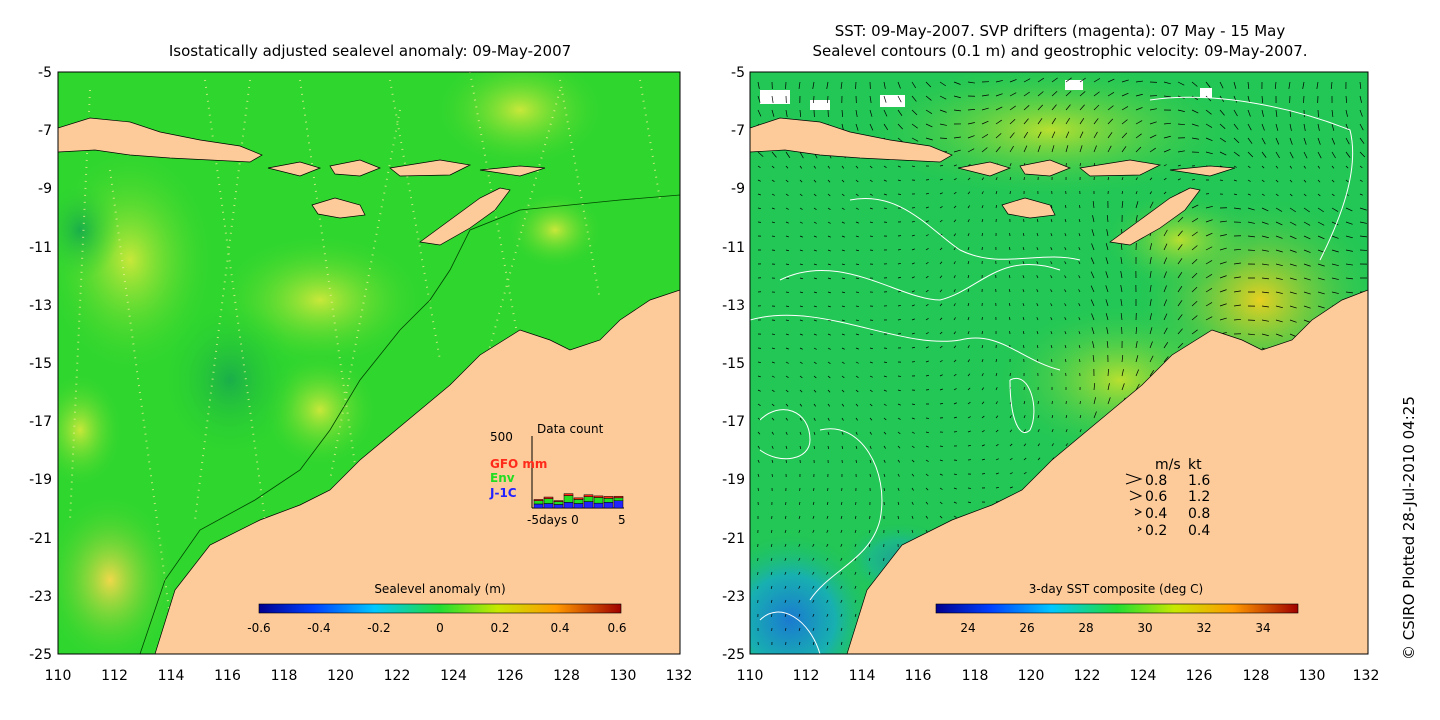  Describe the element at coordinates (1256, 676) in the screenshot. I see `x-tick-label: 128` at that location.